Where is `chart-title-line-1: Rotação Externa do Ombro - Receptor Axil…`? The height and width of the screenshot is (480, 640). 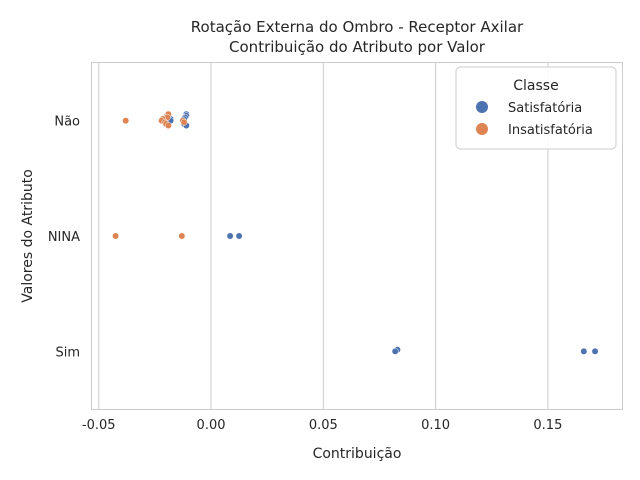
chart-title-line-1: Rotação Externa do Ombro - Receptor Axil… is located at coordinates (357, 27).